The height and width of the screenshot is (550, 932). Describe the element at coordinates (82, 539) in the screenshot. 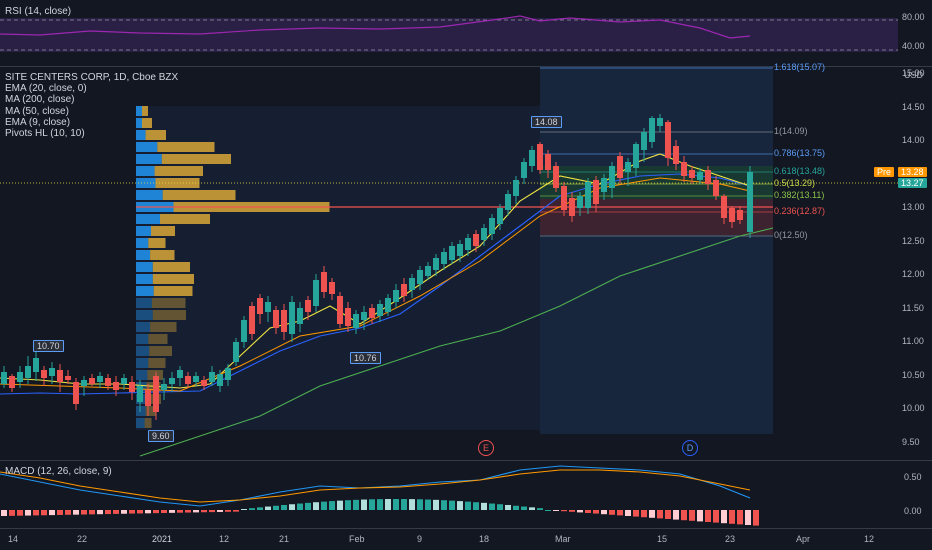

I see `time-tick: 22` at that location.